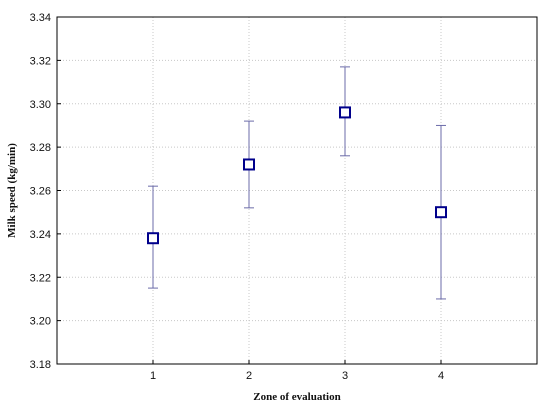 The height and width of the screenshot is (418, 550). Describe the element at coordinates (296, 397) in the screenshot. I see `x-axis-title: Zone of evaluation` at that location.